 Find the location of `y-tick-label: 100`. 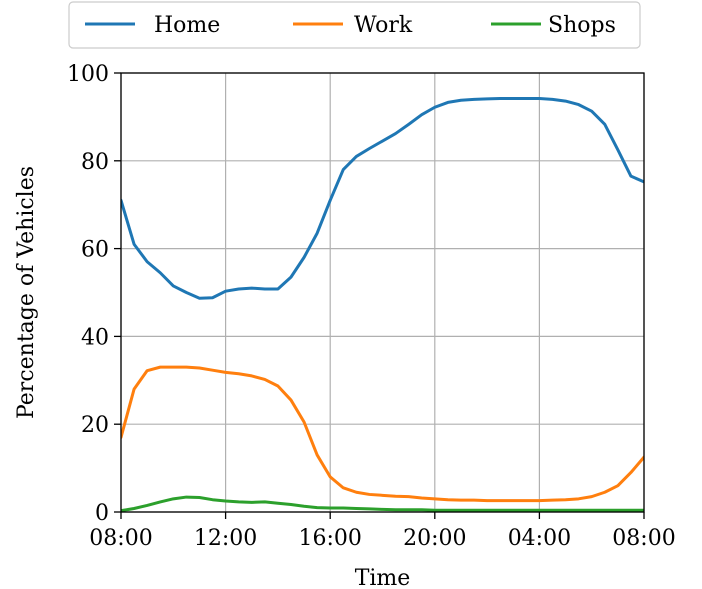

y-tick-label: 100 is located at coordinates (88, 74).